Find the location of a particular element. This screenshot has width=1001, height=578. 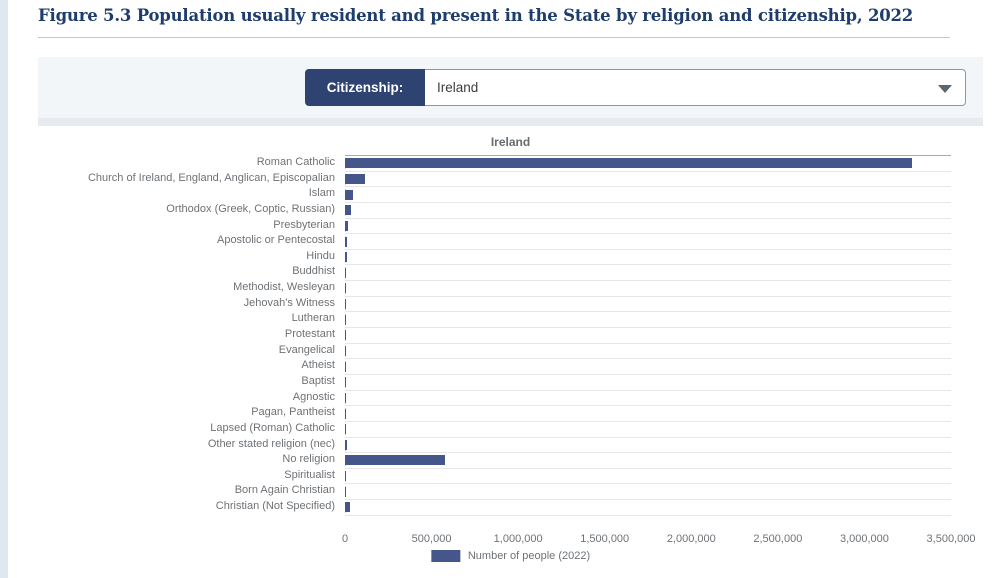

category-label: Orthodox (Greek, Coptic, Russian) is located at coordinates (250, 208).